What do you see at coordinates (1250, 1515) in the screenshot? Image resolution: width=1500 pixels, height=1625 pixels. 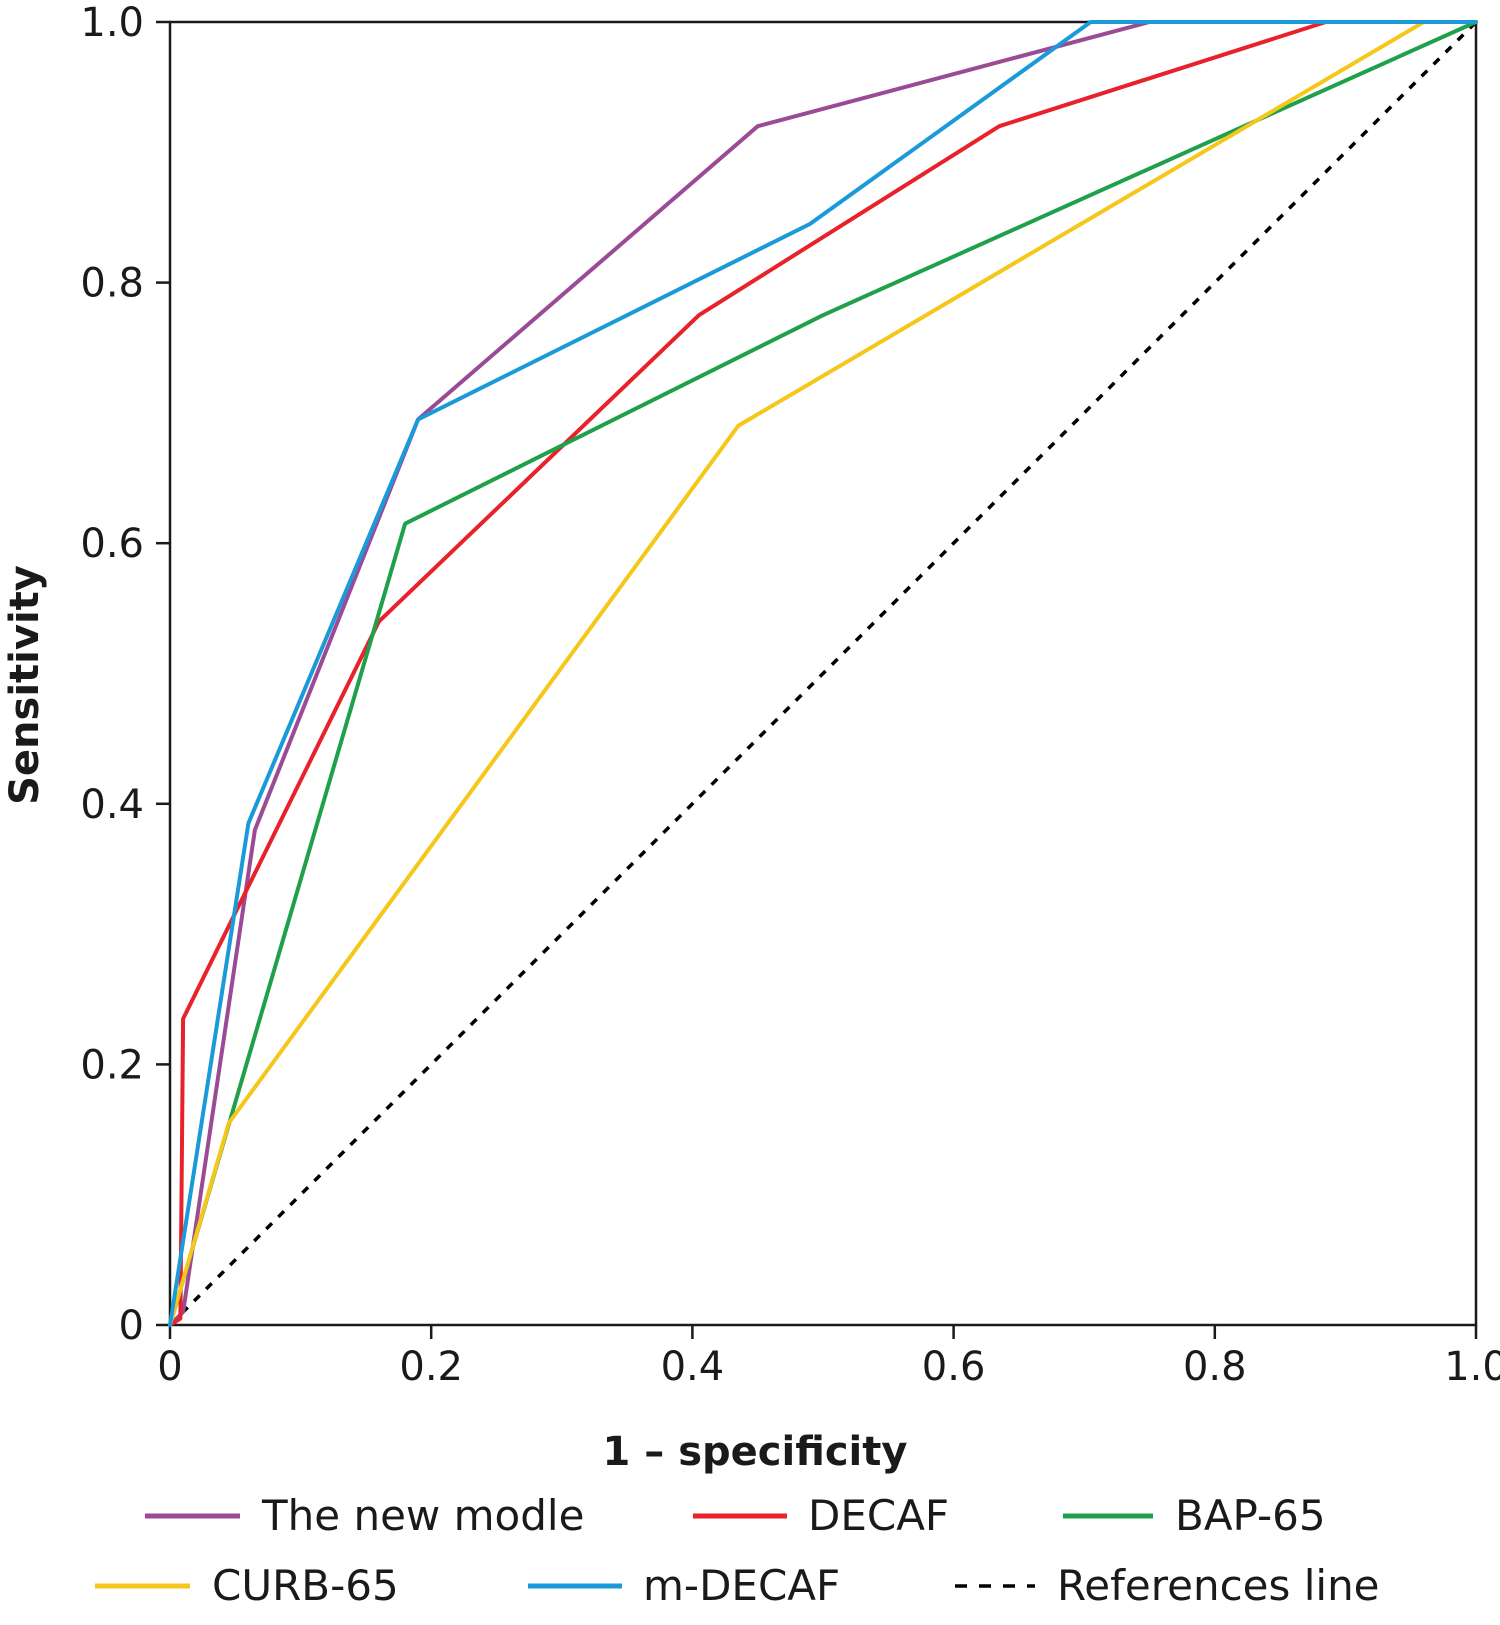 I see `legend-label: BAP-65` at bounding box center [1250, 1515].